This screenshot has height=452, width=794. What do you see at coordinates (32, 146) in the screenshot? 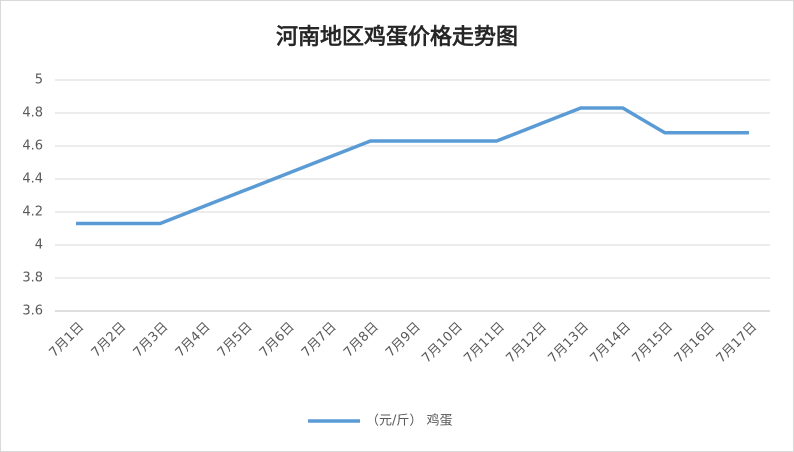
I see `y-tick-label: 4.6` at bounding box center [32, 146].